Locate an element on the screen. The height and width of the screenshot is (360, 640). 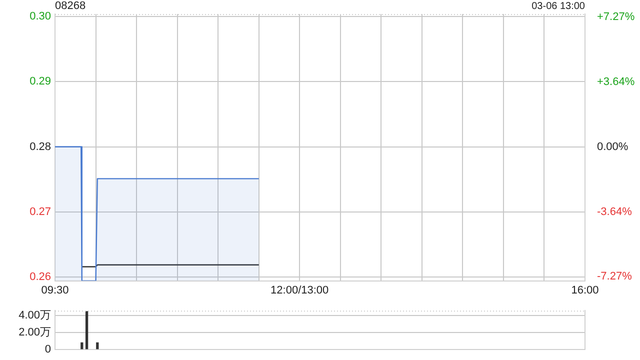
y-tick-label: 0.29 is located at coordinates (40, 82).